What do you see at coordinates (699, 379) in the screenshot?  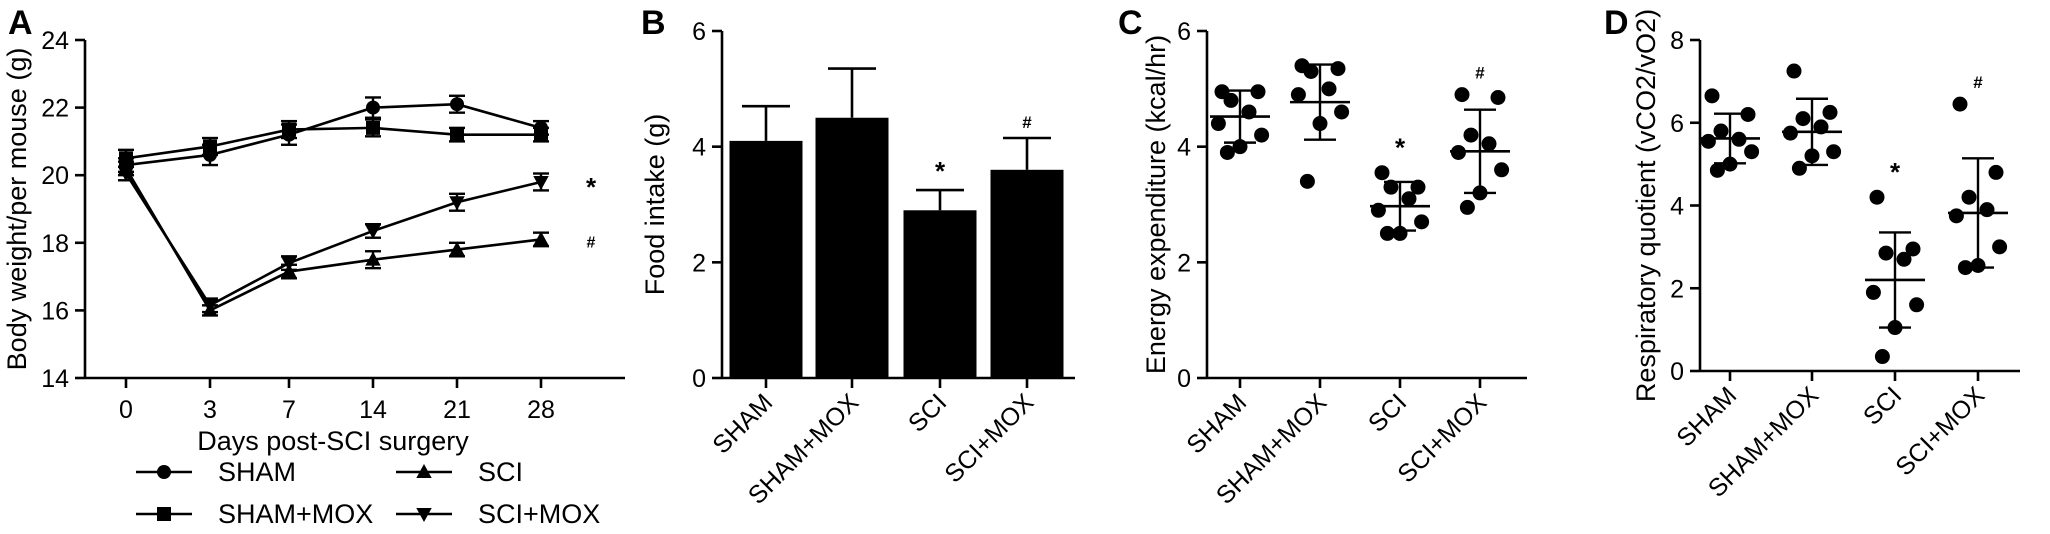 I see `panel-b-y-tick-label: 0` at bounding box center [699, 379].